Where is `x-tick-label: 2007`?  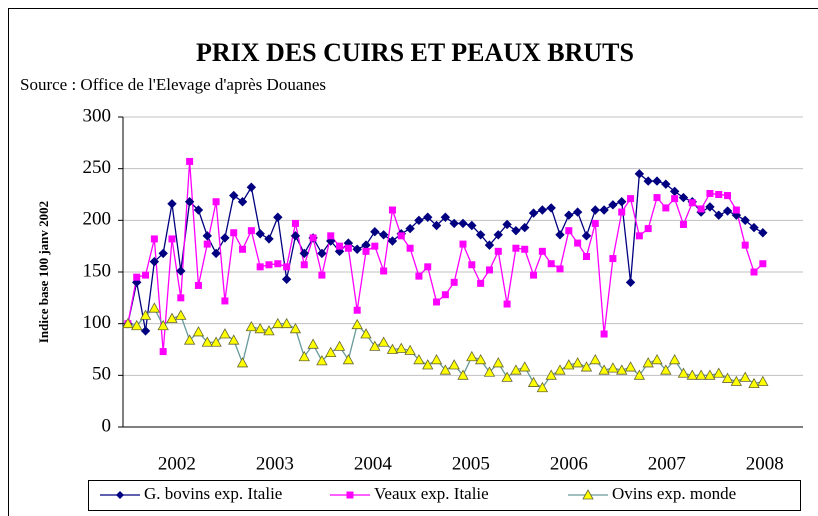
x-tick-label: 2007 is located at coordinates (667, 463).